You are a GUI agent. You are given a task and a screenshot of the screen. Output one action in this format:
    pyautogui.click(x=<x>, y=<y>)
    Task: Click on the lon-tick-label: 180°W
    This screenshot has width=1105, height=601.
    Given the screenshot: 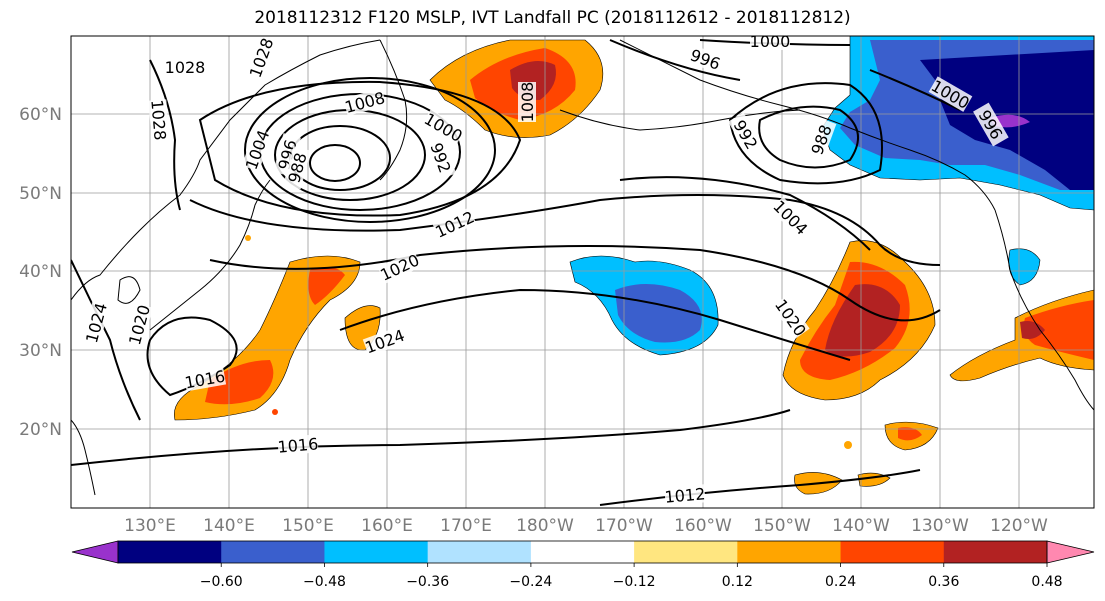 What is the action you would take?
    pyautogui.click(x=545, y=526)
    